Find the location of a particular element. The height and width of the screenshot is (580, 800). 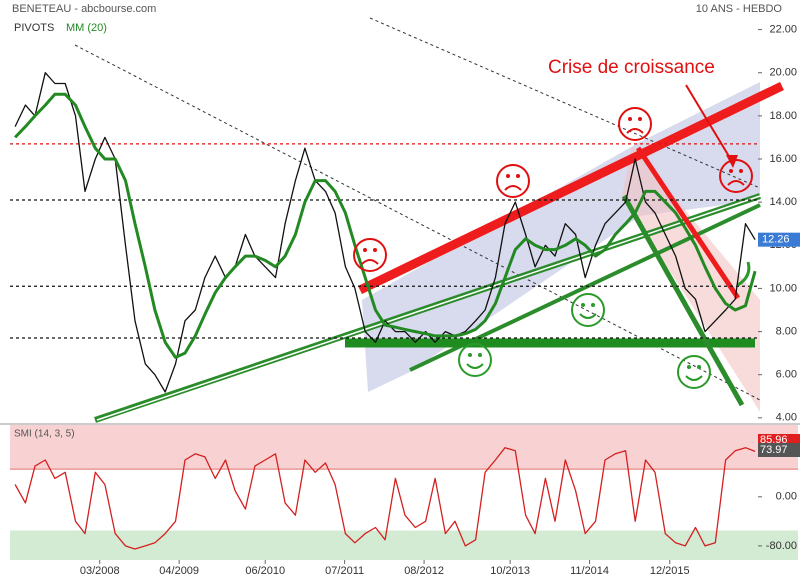

y-tick-label: 18.00 is located at coordinates (783, 116).